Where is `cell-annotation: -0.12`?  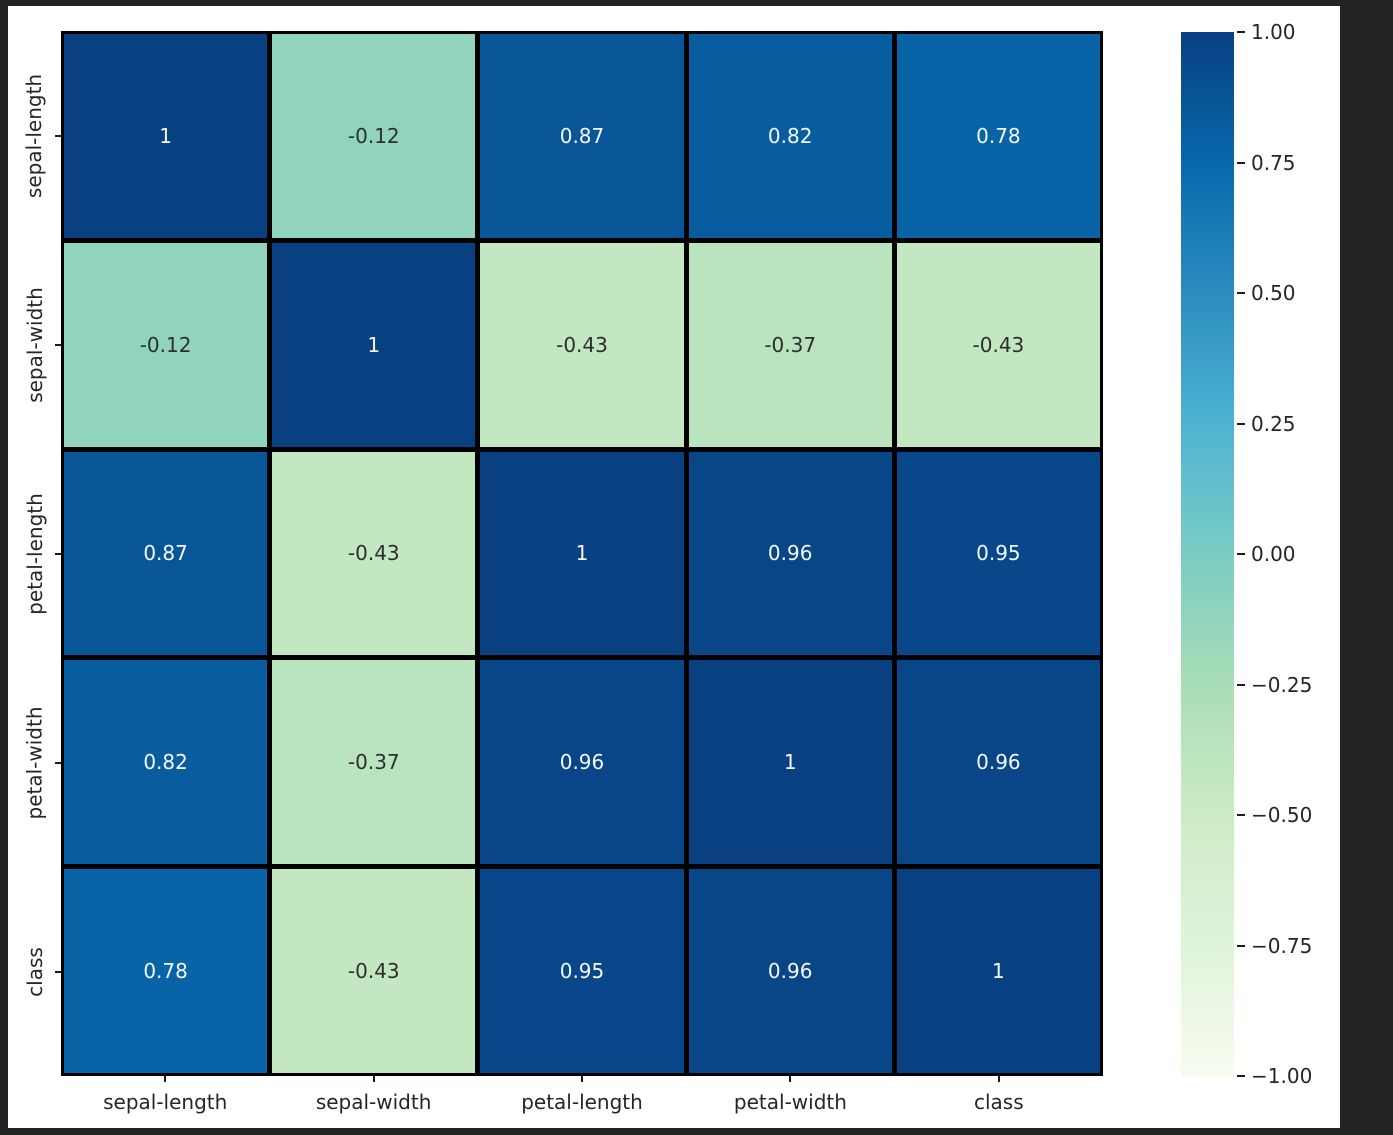 cell-annotation: -0.12 is located at coordinates (165, 344).